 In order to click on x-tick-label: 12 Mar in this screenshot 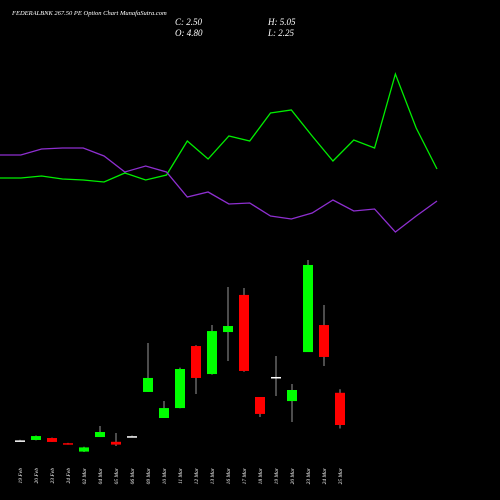, I will do `click(197, 475)`.